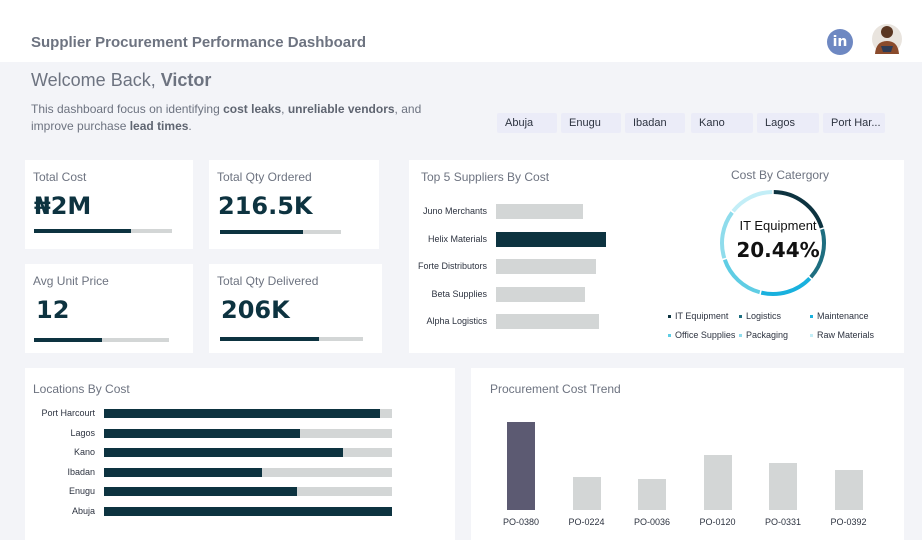 Image resolution: width=922 pixels, height=540 pixels. What do you see at coordinates (527, 123) in the screenshot?
I see `slicer-abuja: Abuja` at bounding box center [527, 123].